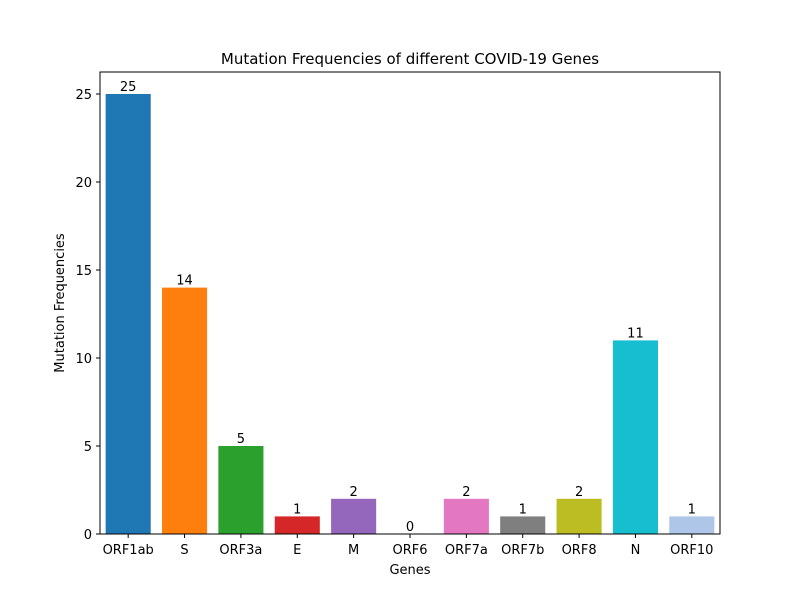 This screenshot has width=800, height=600. What do you see at coordinates (523, 525) in the screenshot?
I see `bar-orf7b` at bounding box center [523, 525].